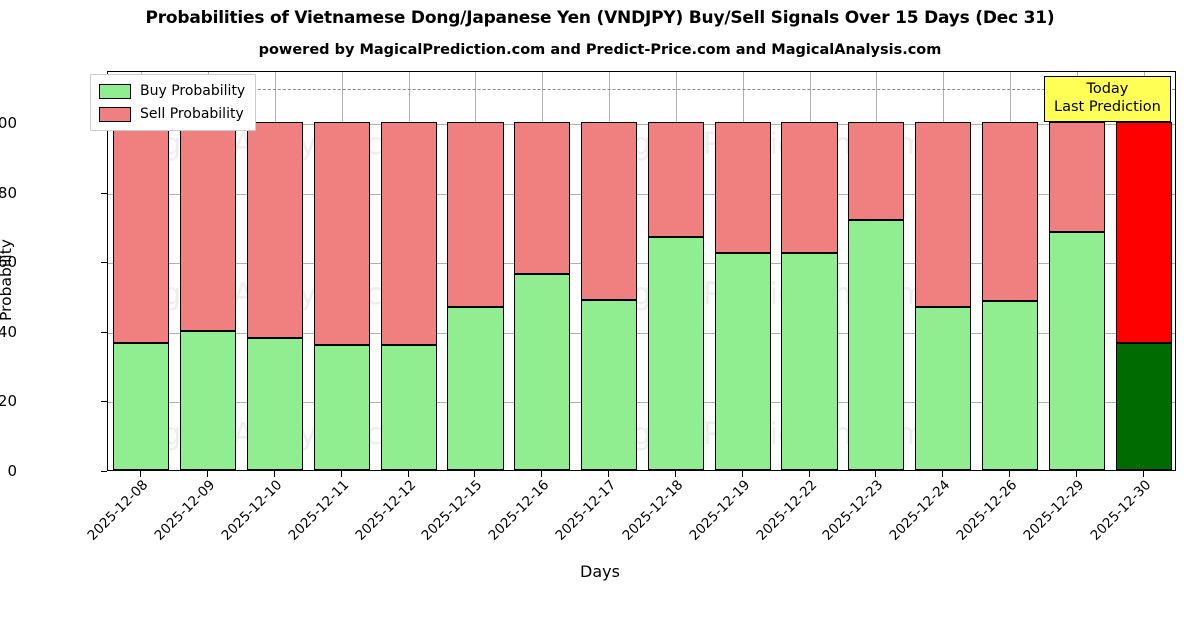  Describe the element at coordinates (8, 262) in the screenshot. I see `y-tick-label: 60` at that location.